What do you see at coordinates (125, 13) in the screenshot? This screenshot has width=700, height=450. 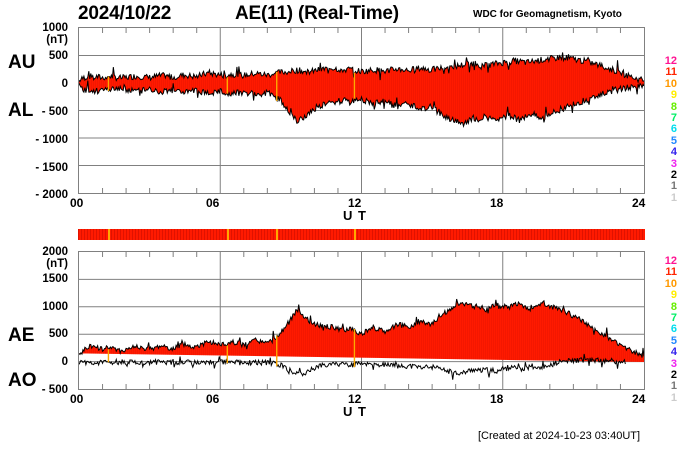 I see `page-title-date: 2024/10/22` at bounding box center [125, 13].